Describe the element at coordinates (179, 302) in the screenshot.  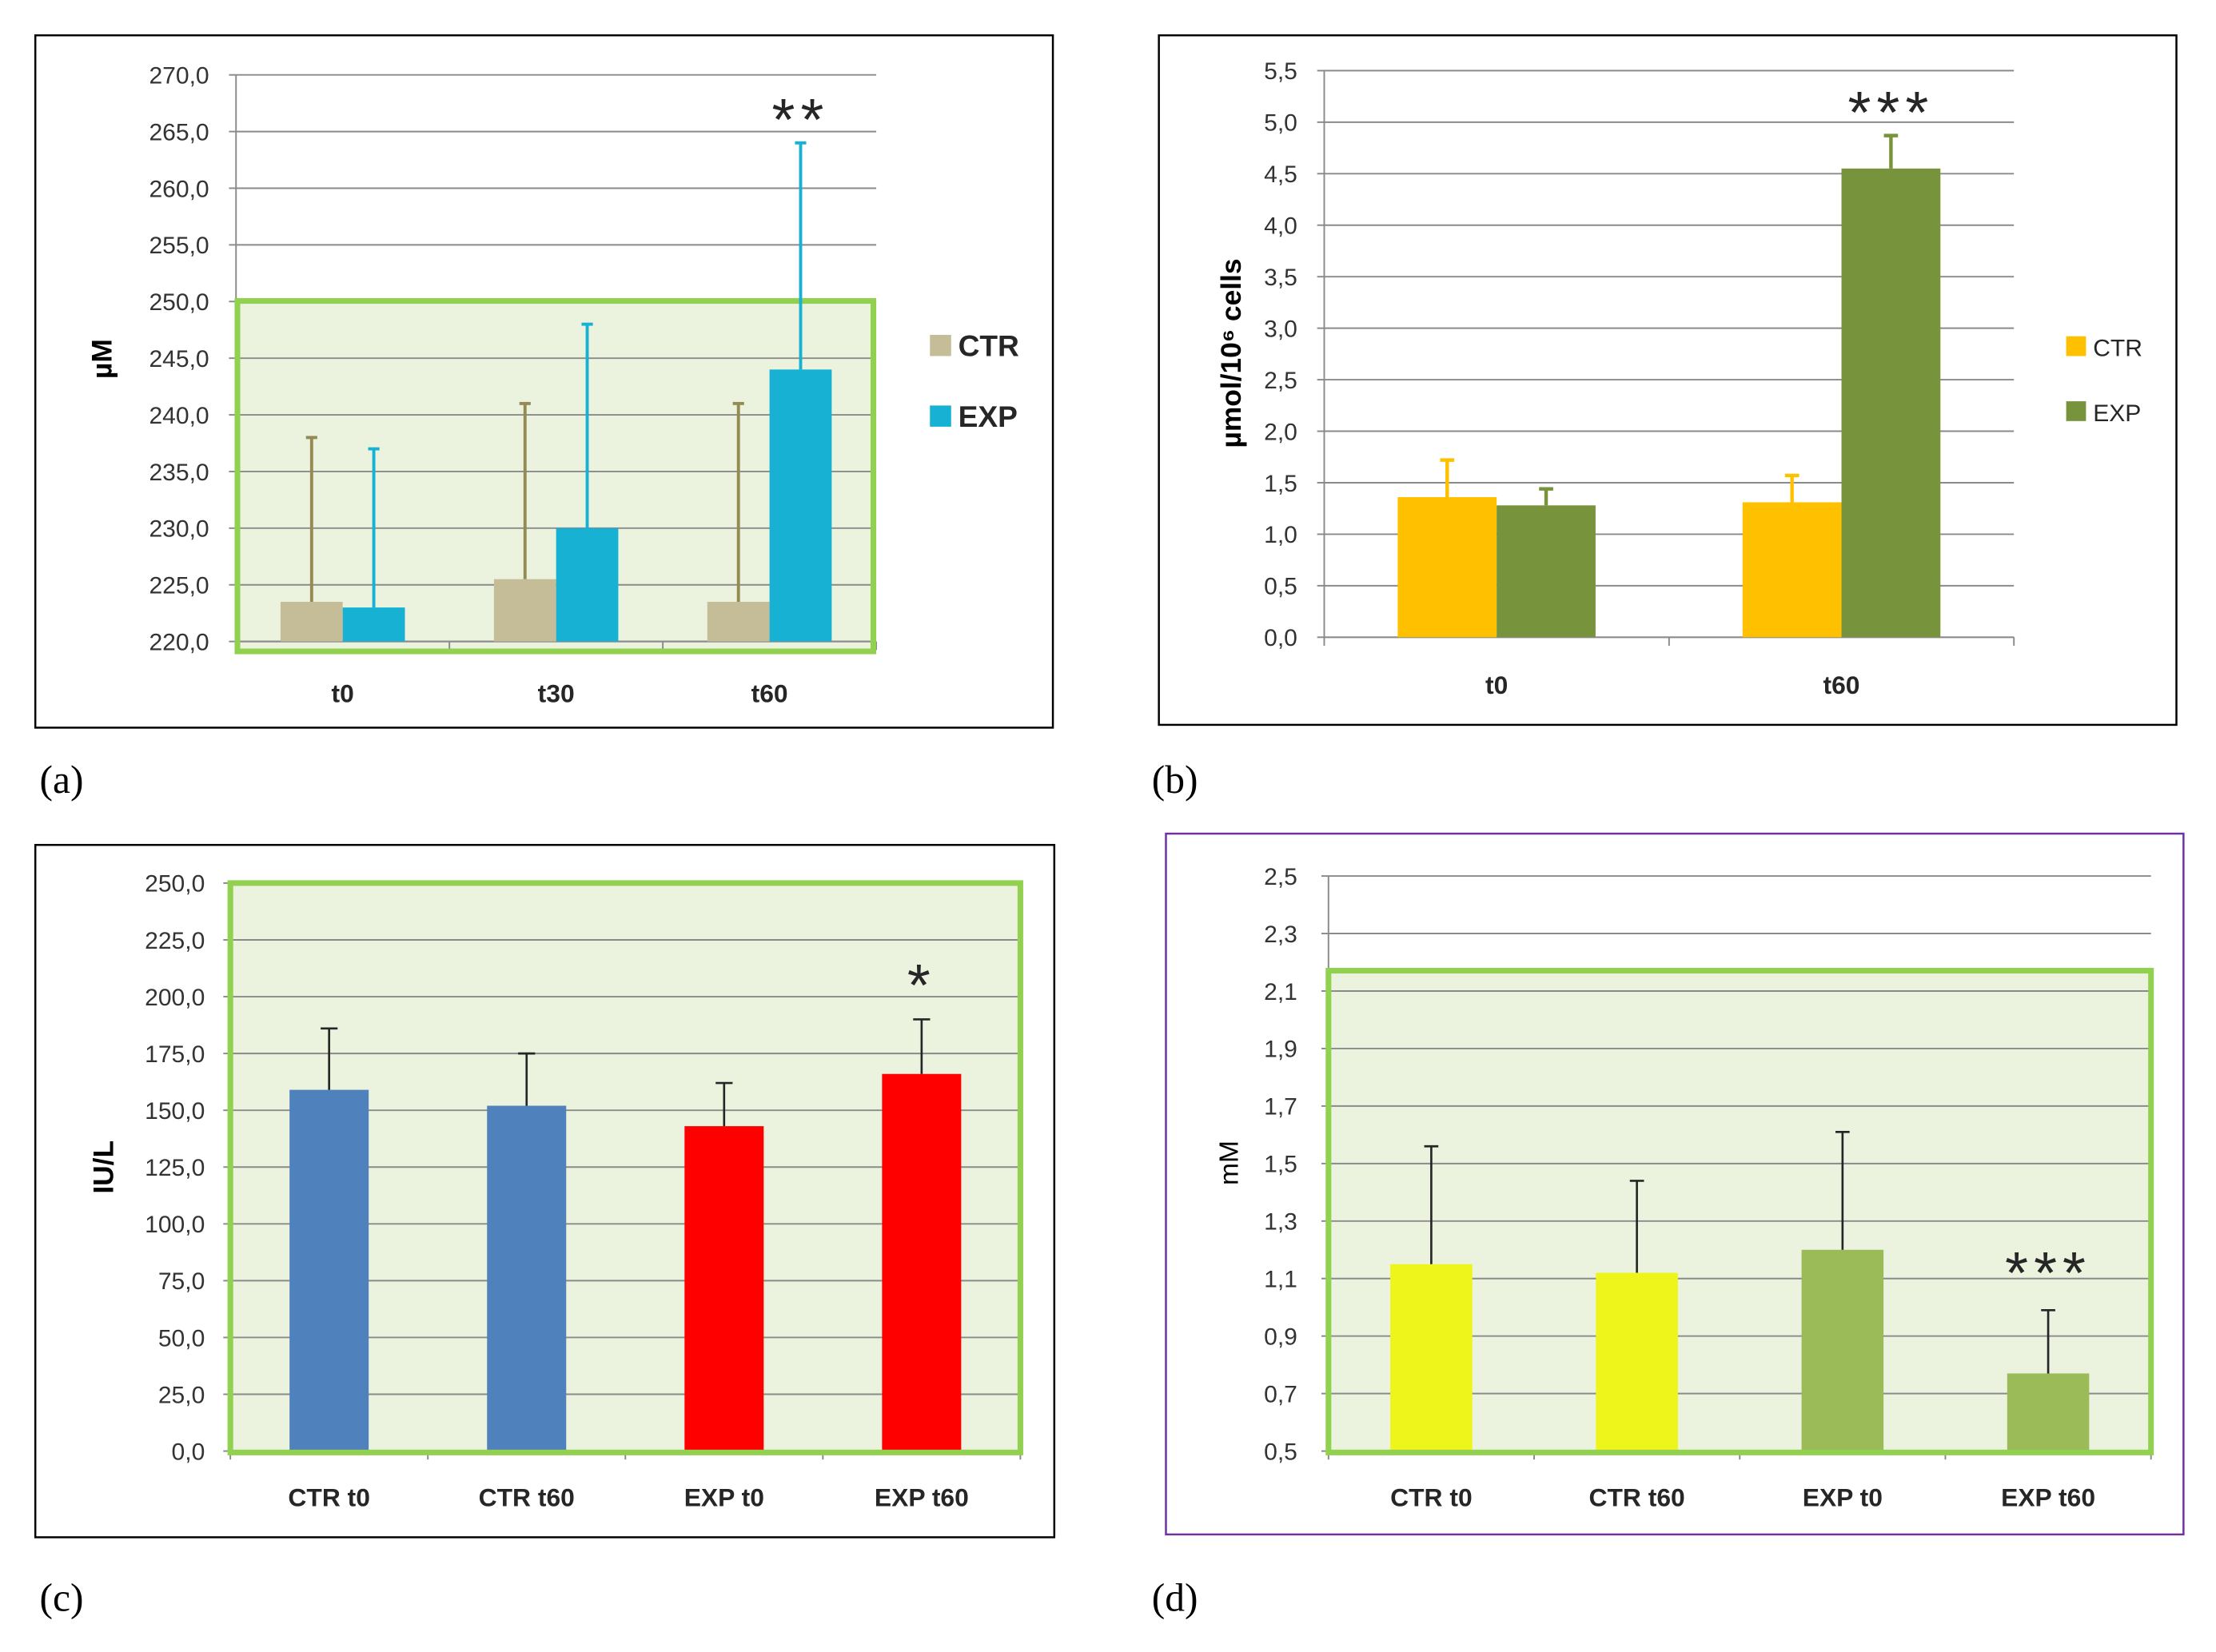
I see `y-tick-label: 250,0` at that location.